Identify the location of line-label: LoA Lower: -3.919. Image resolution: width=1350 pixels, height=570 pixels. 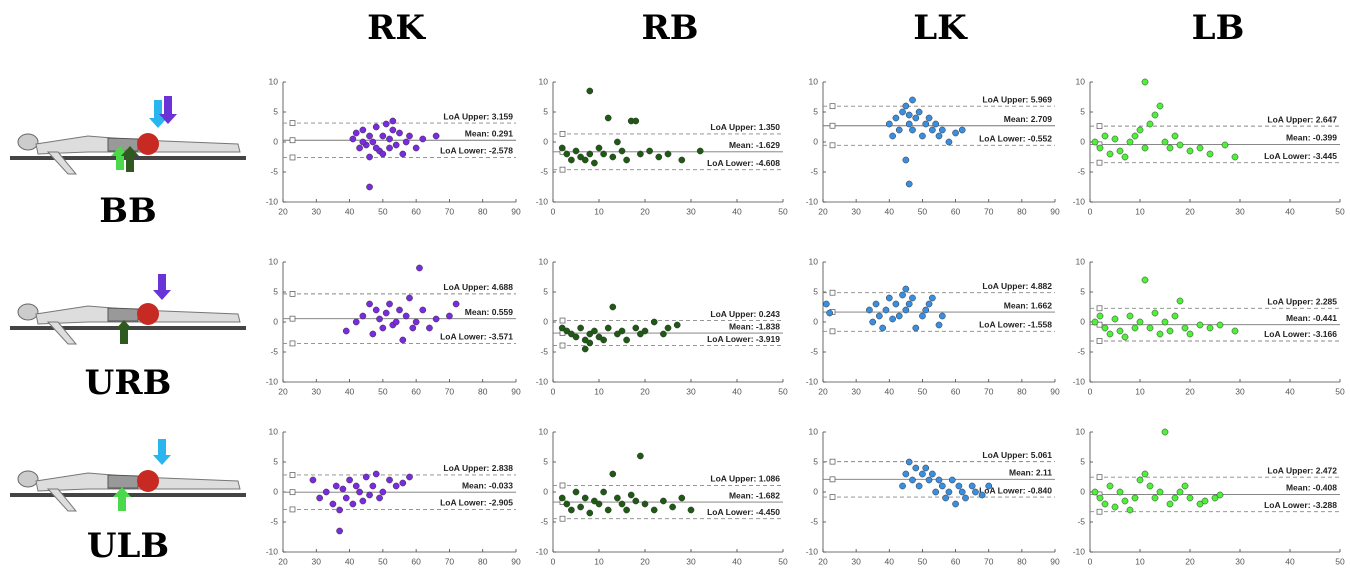
(743, 339).